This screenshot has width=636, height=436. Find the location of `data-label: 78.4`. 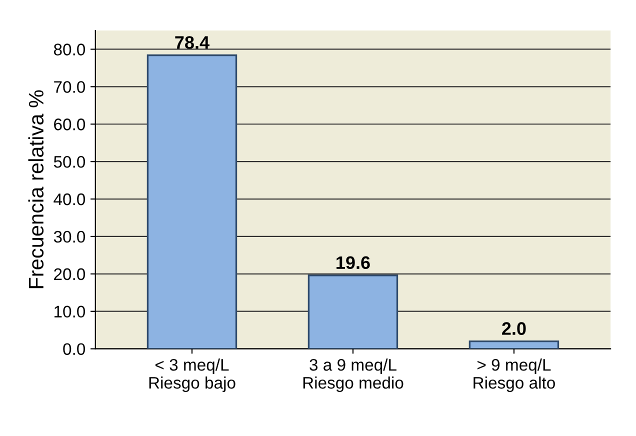

data-label: 78.4 is located at coordinates (192, 42).